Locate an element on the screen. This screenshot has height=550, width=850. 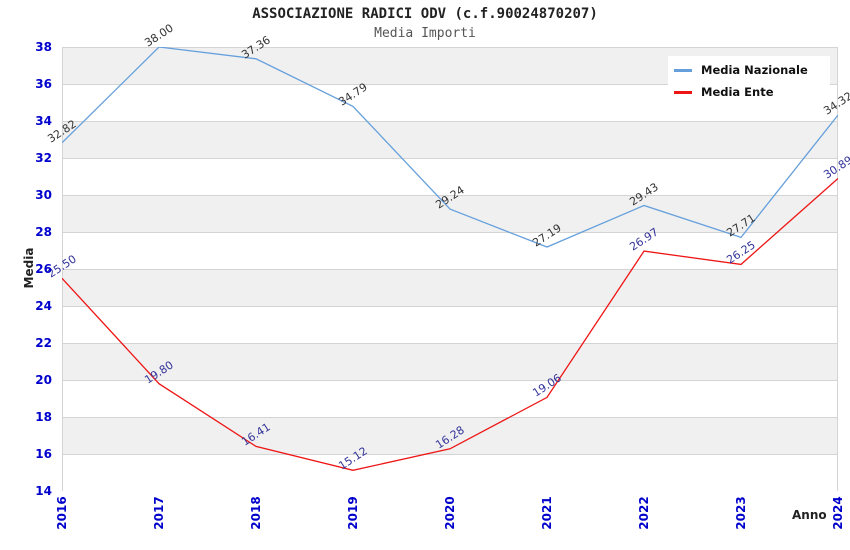
y-tick-label: 34 is located at coordinates (43, 121).